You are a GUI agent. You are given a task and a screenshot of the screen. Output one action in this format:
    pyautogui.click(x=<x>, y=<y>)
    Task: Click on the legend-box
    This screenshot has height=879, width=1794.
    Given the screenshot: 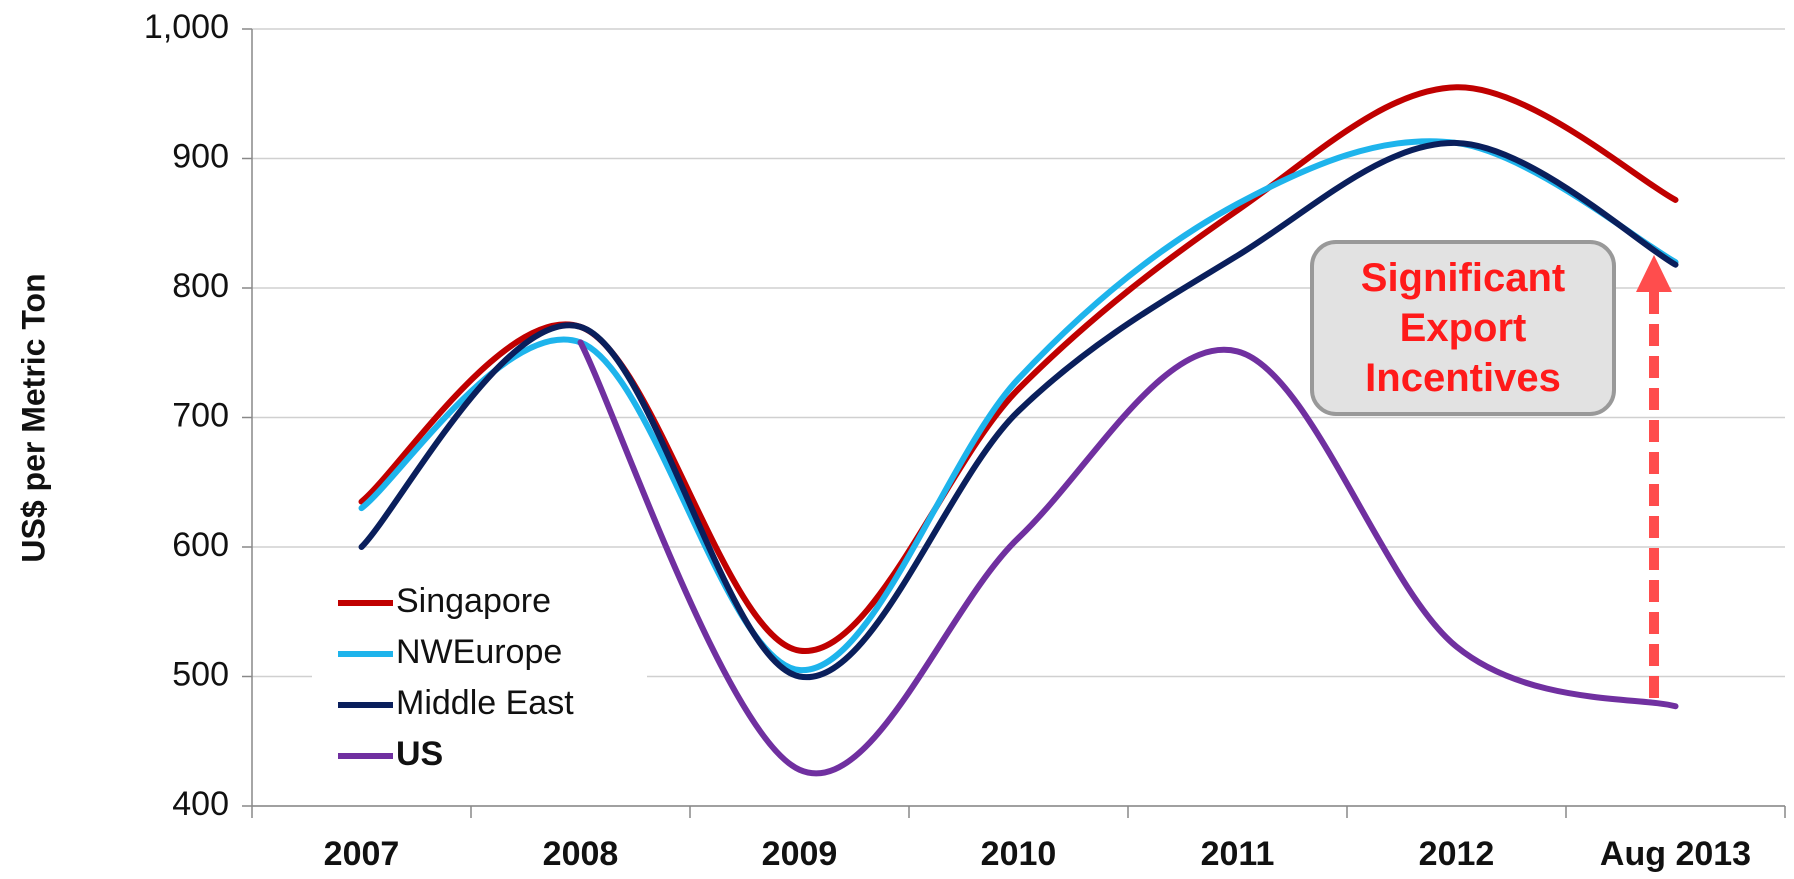 What is the action you would take?
    pyautogui.click(x=479, y=680)
    